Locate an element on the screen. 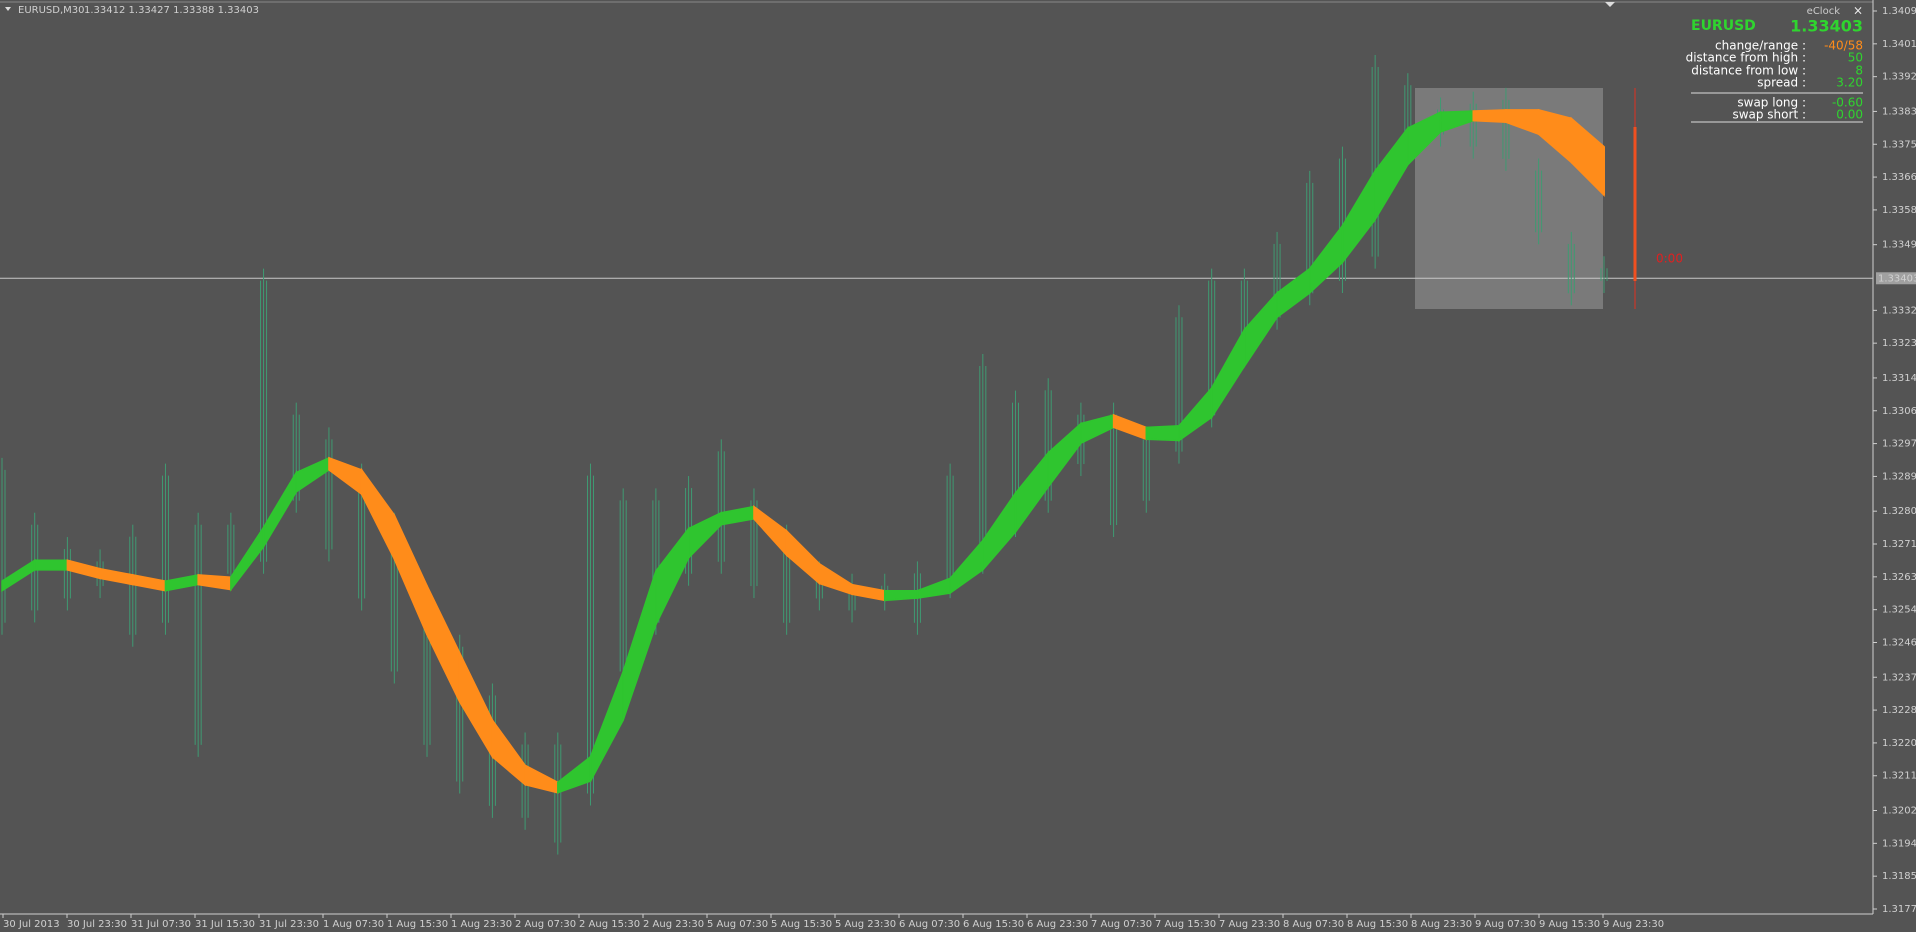 Image resolution: width=1916 pixels, height=932 pixels. time-label: 5 Aug 07:30 is located at coordinates (737, 924).